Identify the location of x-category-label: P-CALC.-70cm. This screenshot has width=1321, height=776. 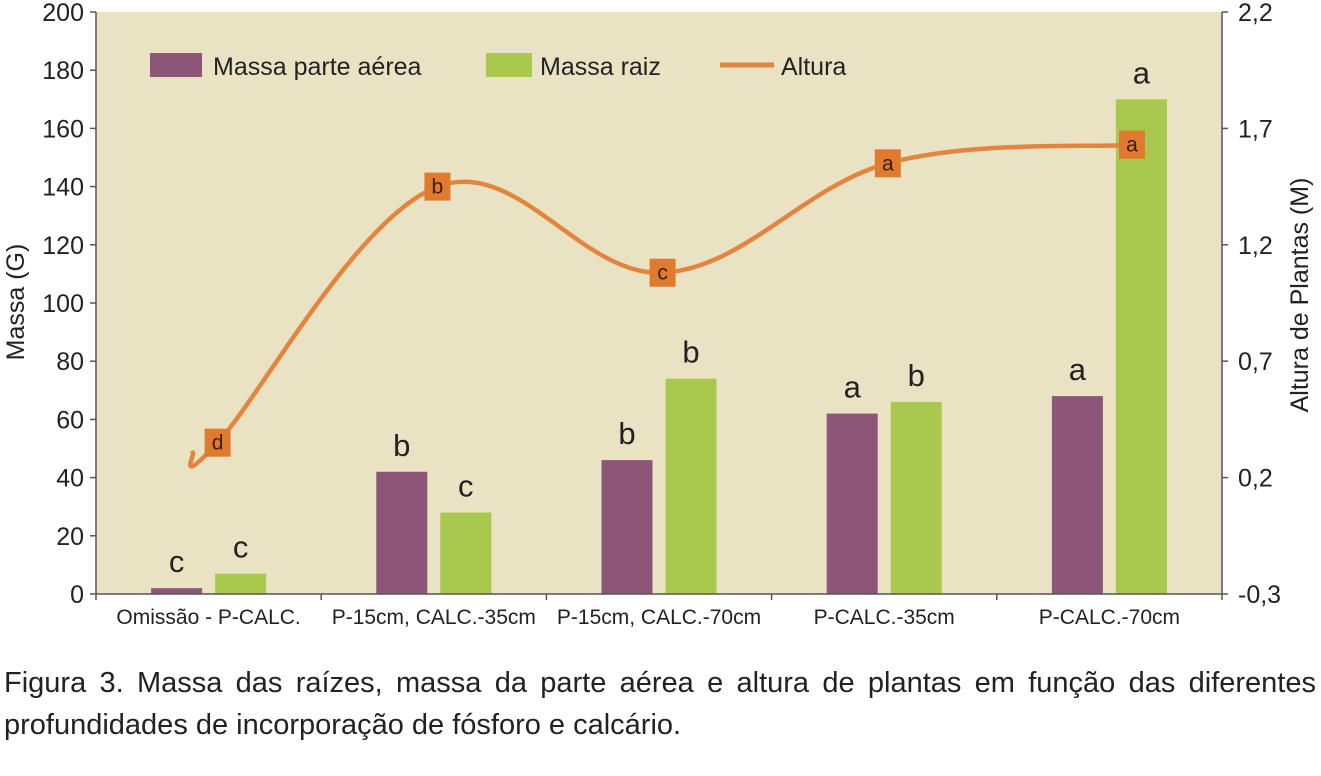
(1109, 617).